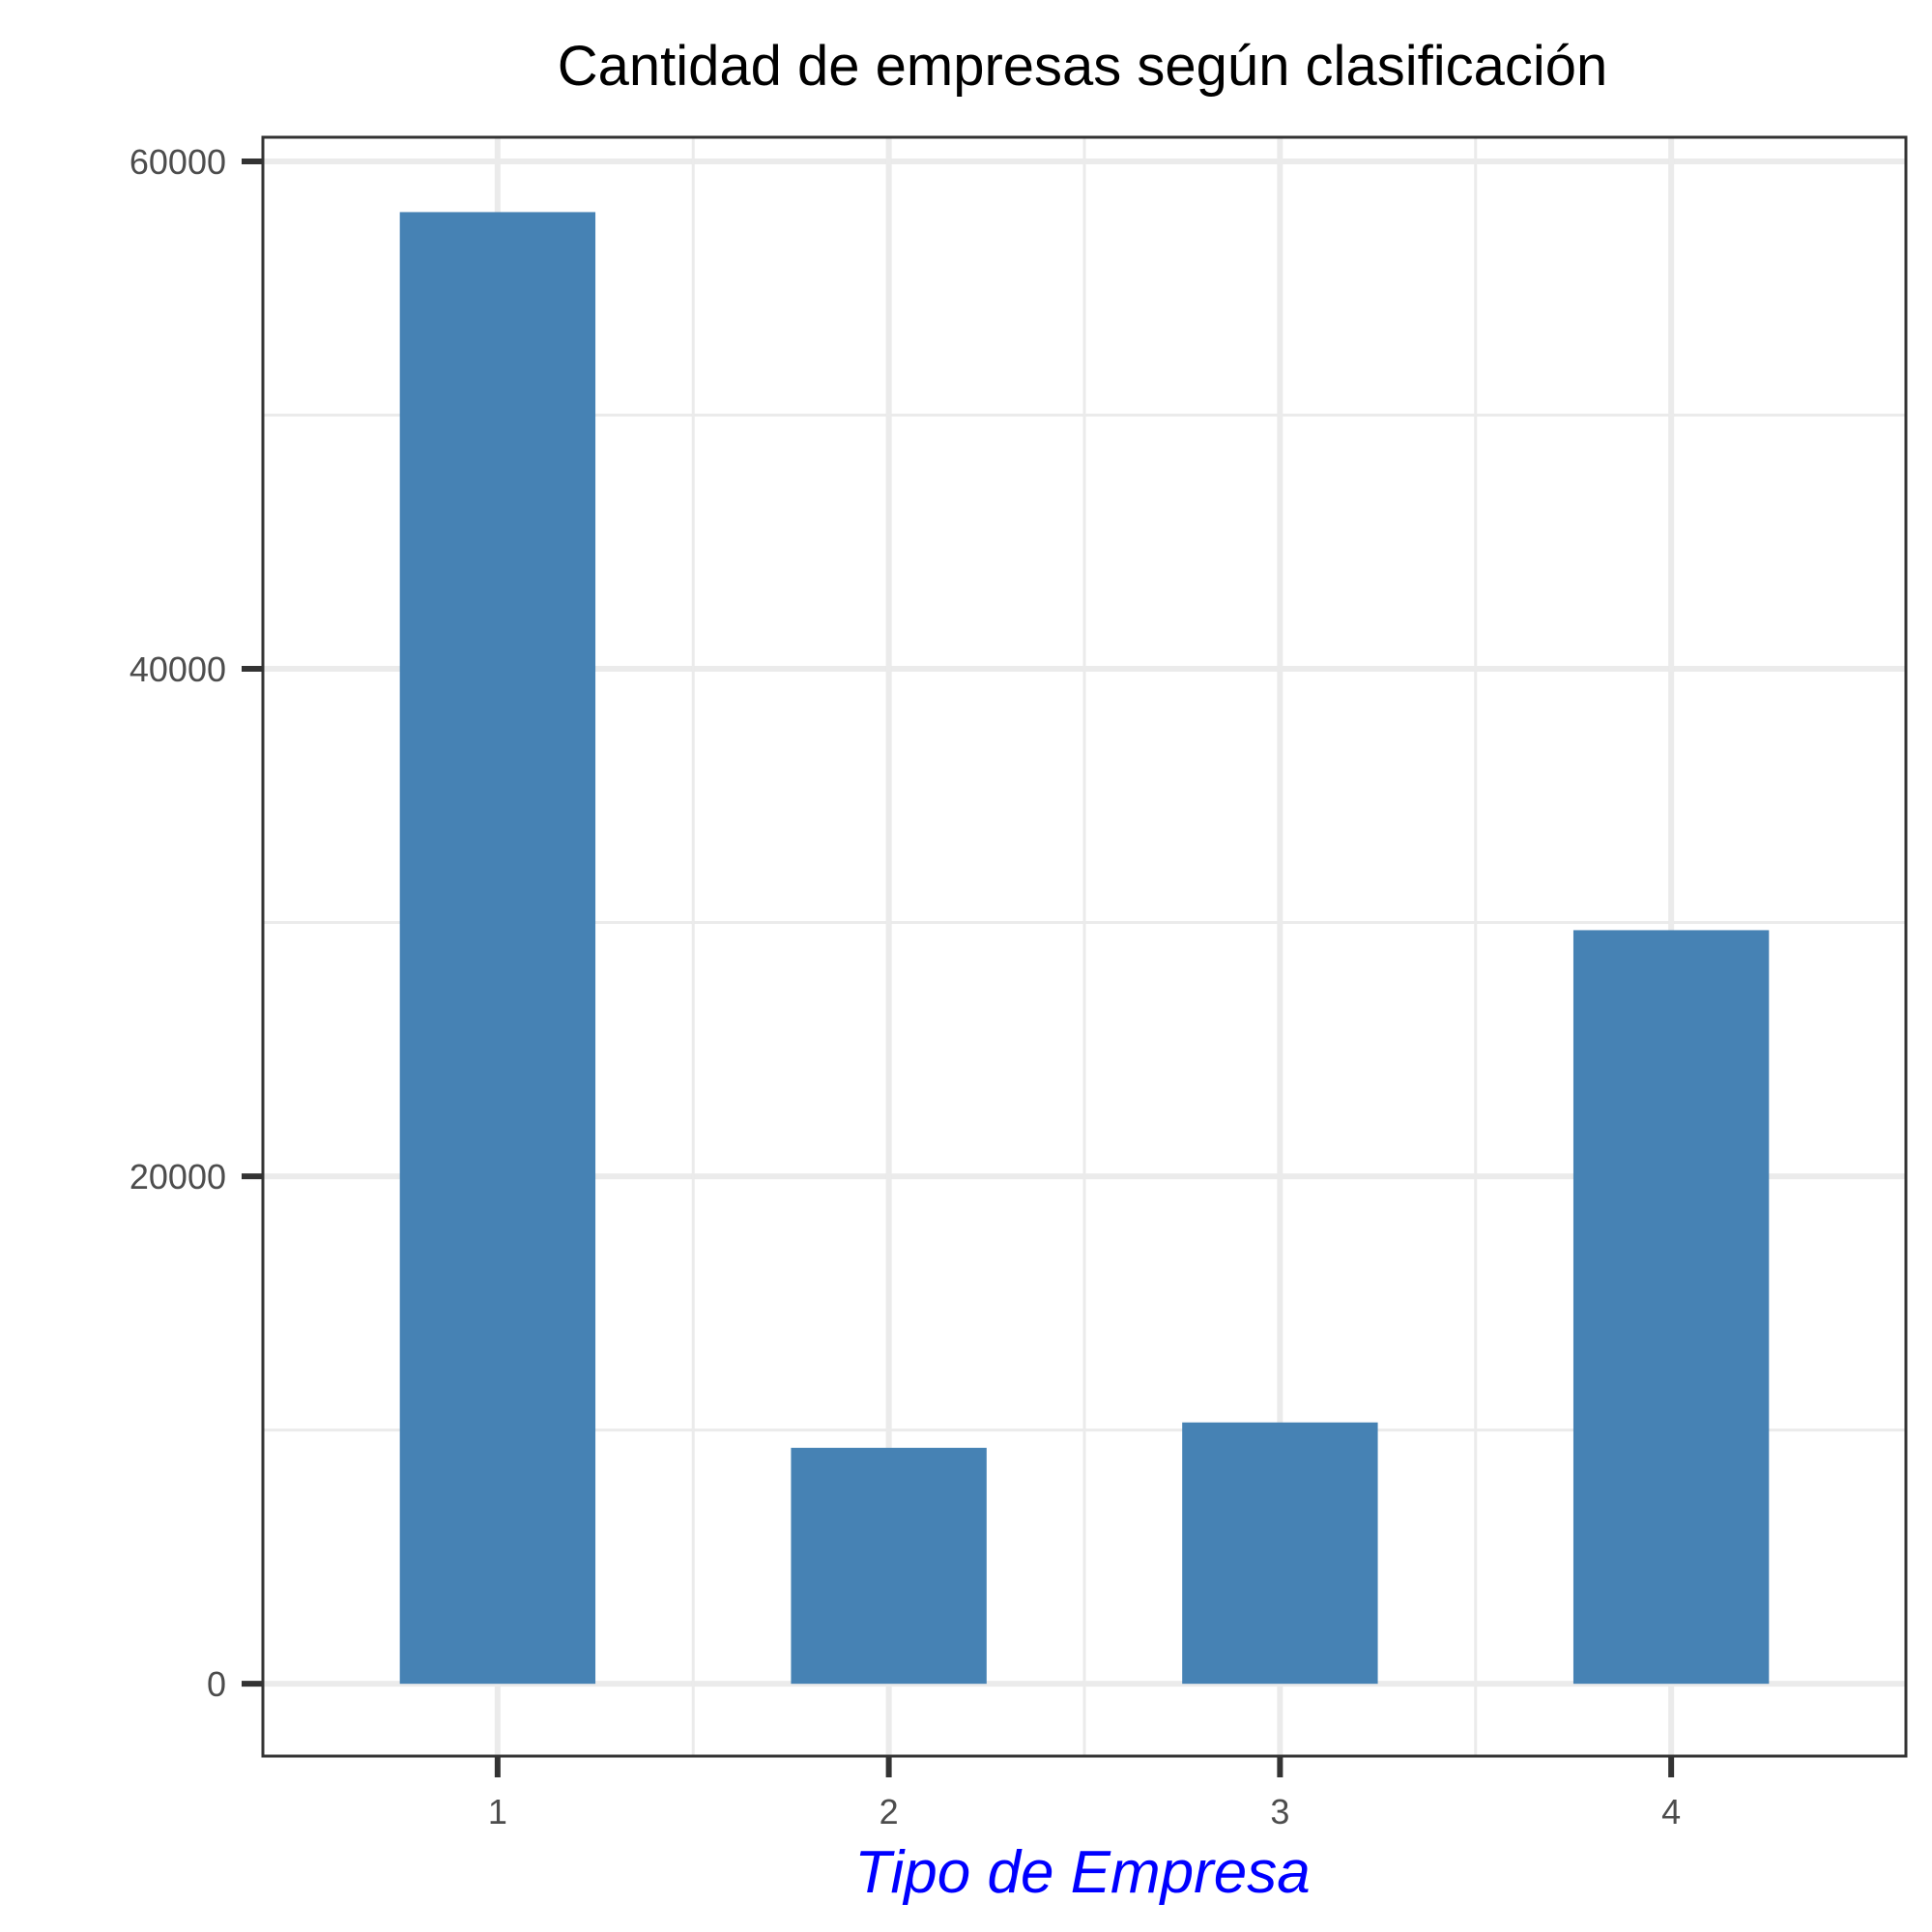 This screenshot has width=1932, height=1932. I want to click on x-tick-label: 3, so click(1279, 1811).